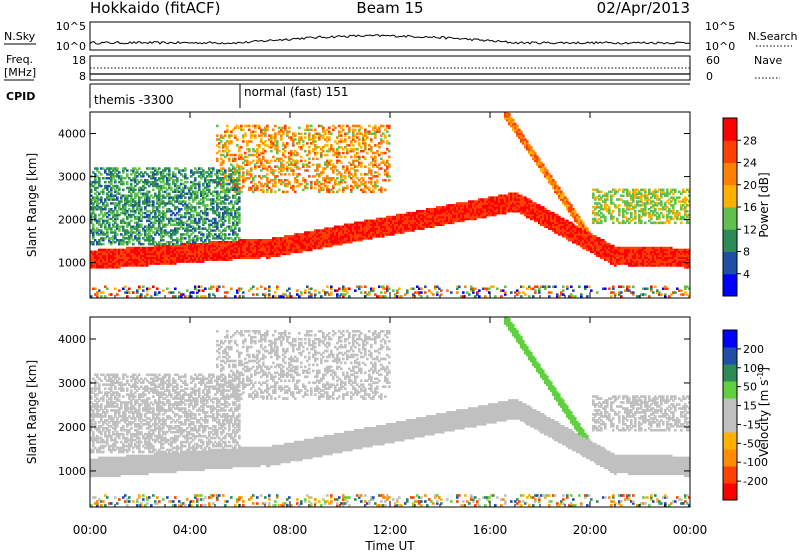  What do you see at coordinates (746, 274) in the screenshot?
I see `colorbar-tick-label: 4` at bounding box center [746, 274].